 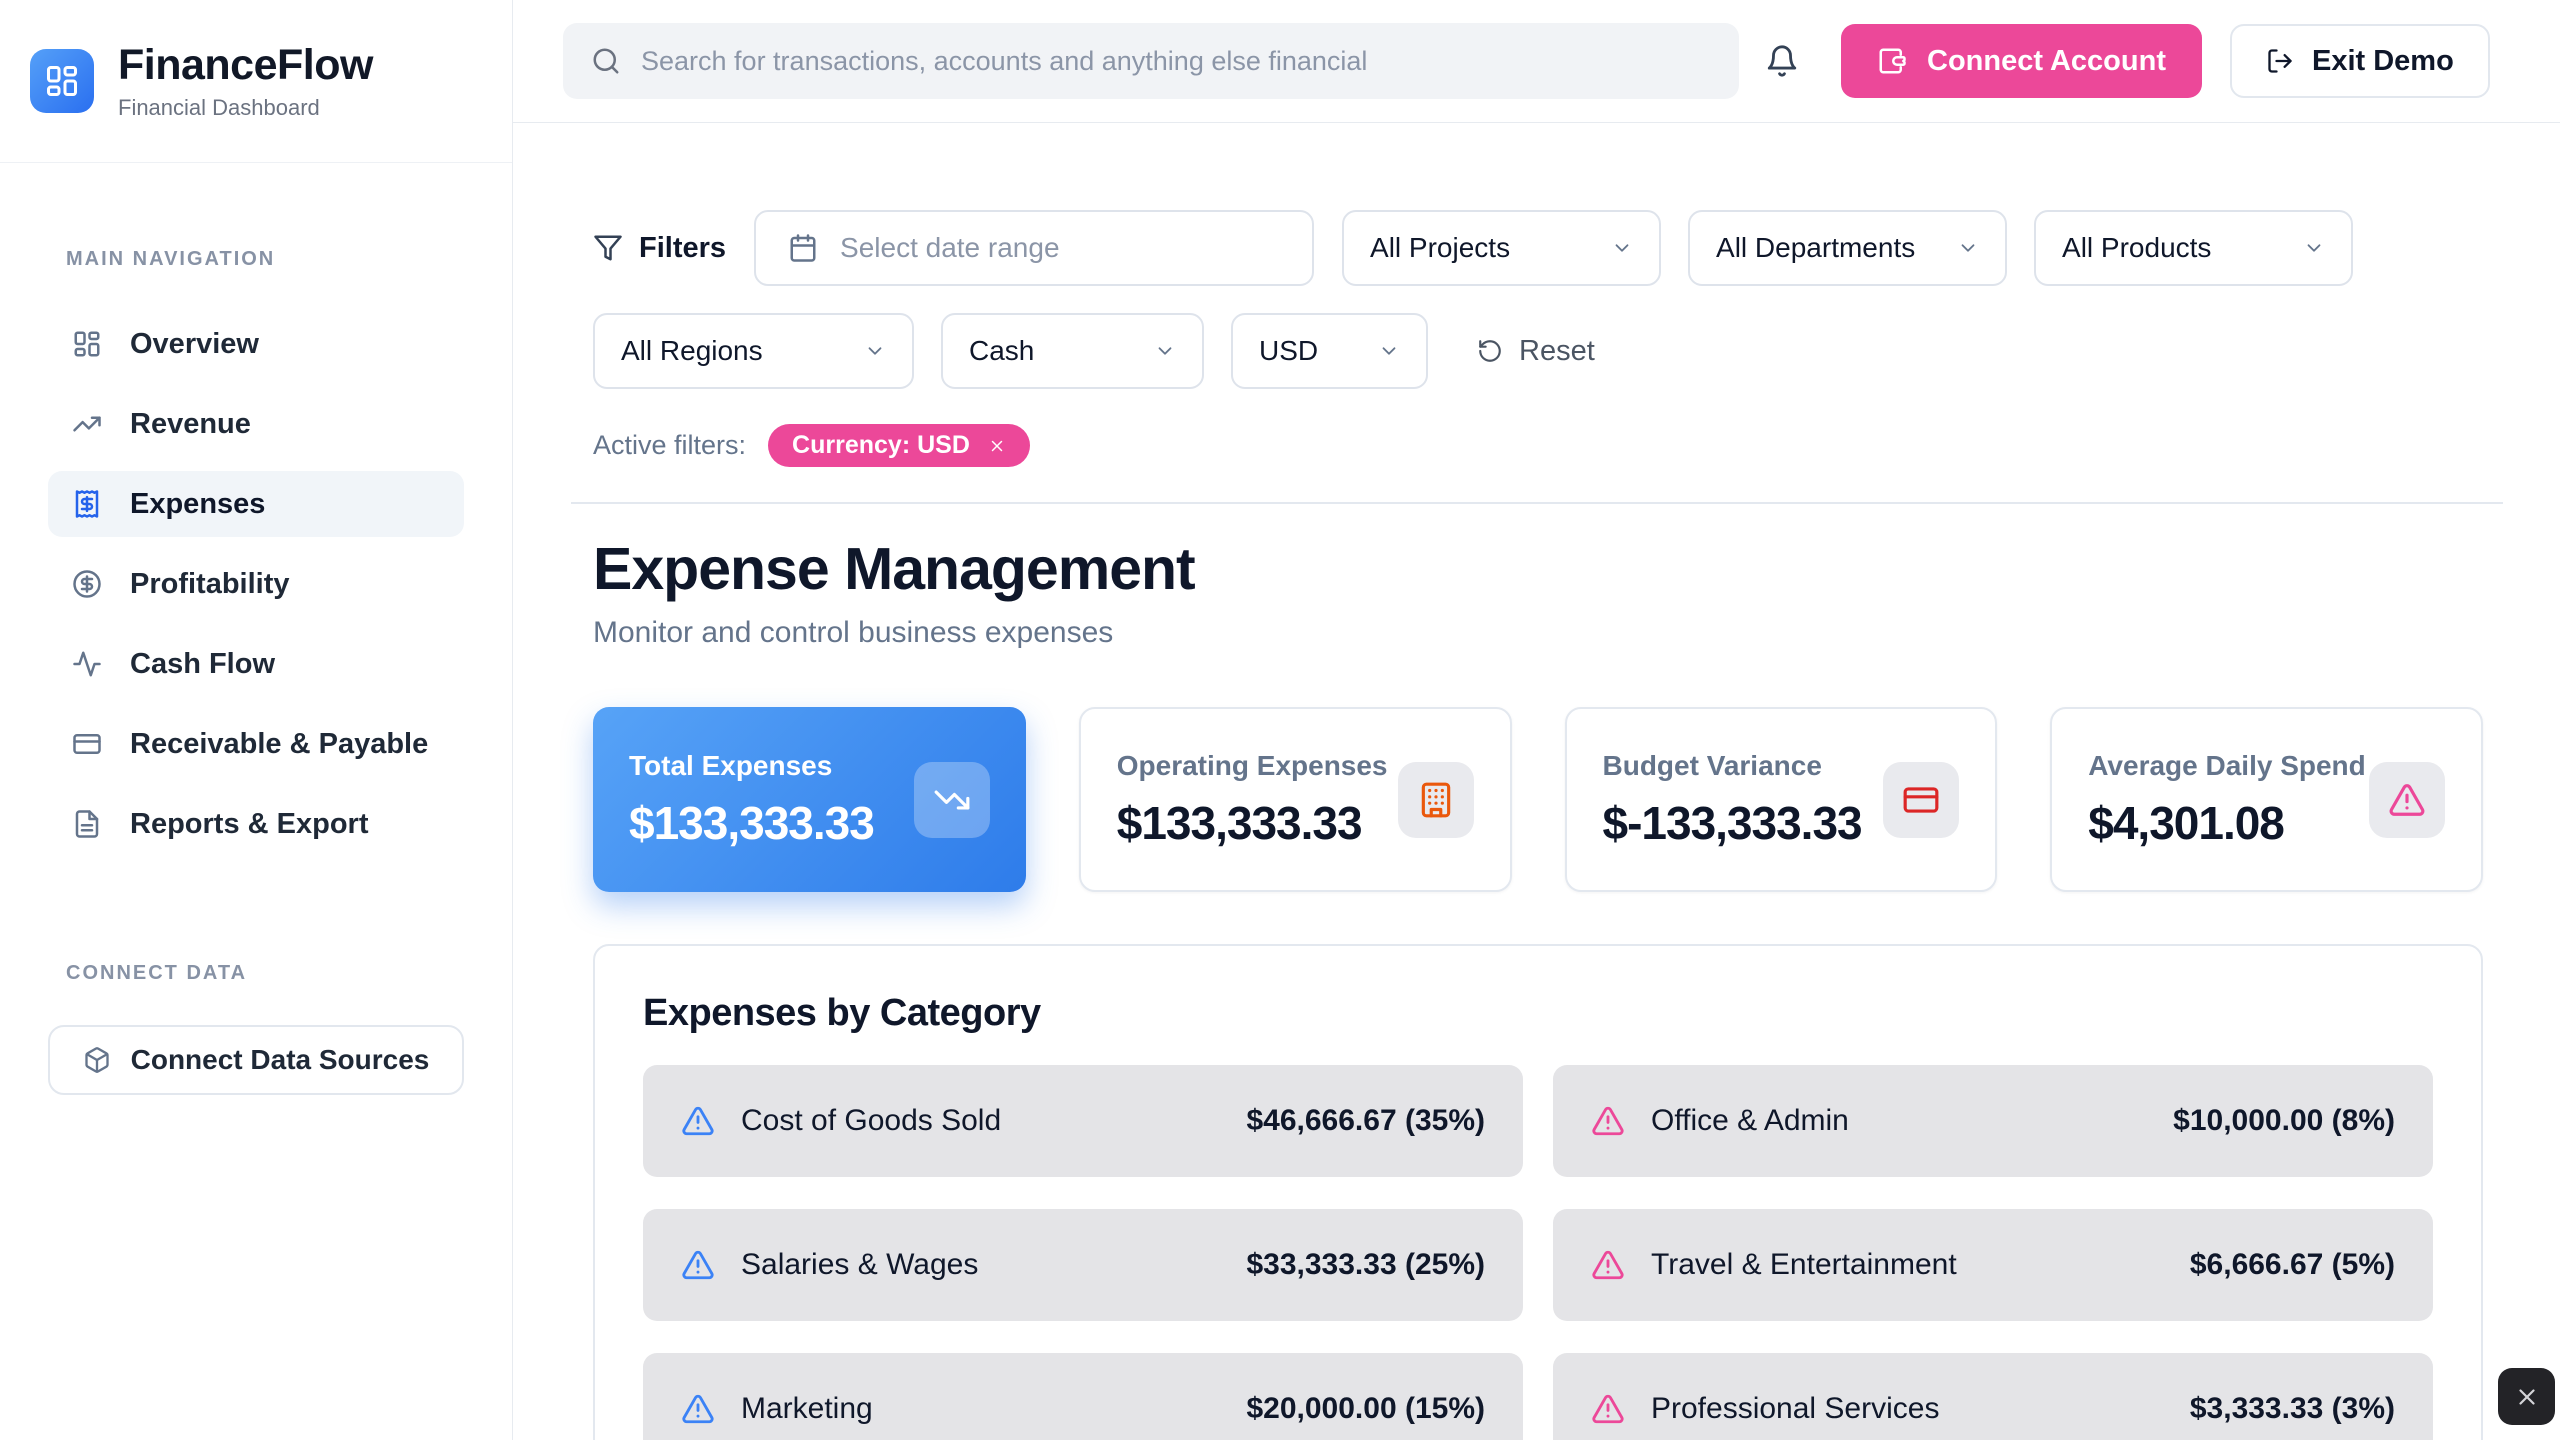 I want to click on stat-value: $4,301.08, so click(x=2186, y=822).